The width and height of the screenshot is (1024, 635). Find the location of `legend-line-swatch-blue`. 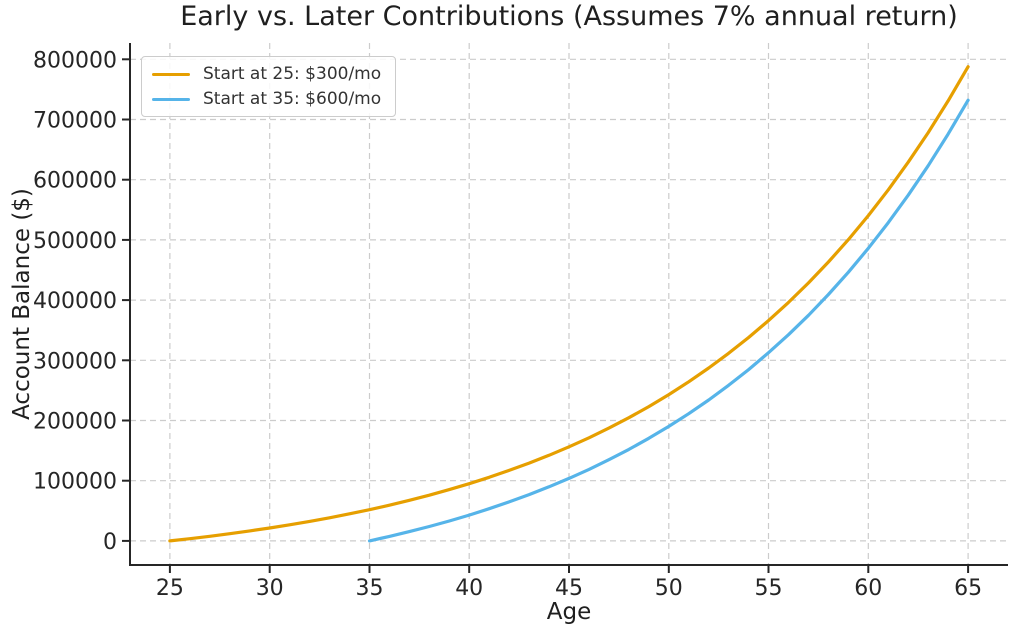

legend-line-swatch-blue is located at coordinates (171, 99).